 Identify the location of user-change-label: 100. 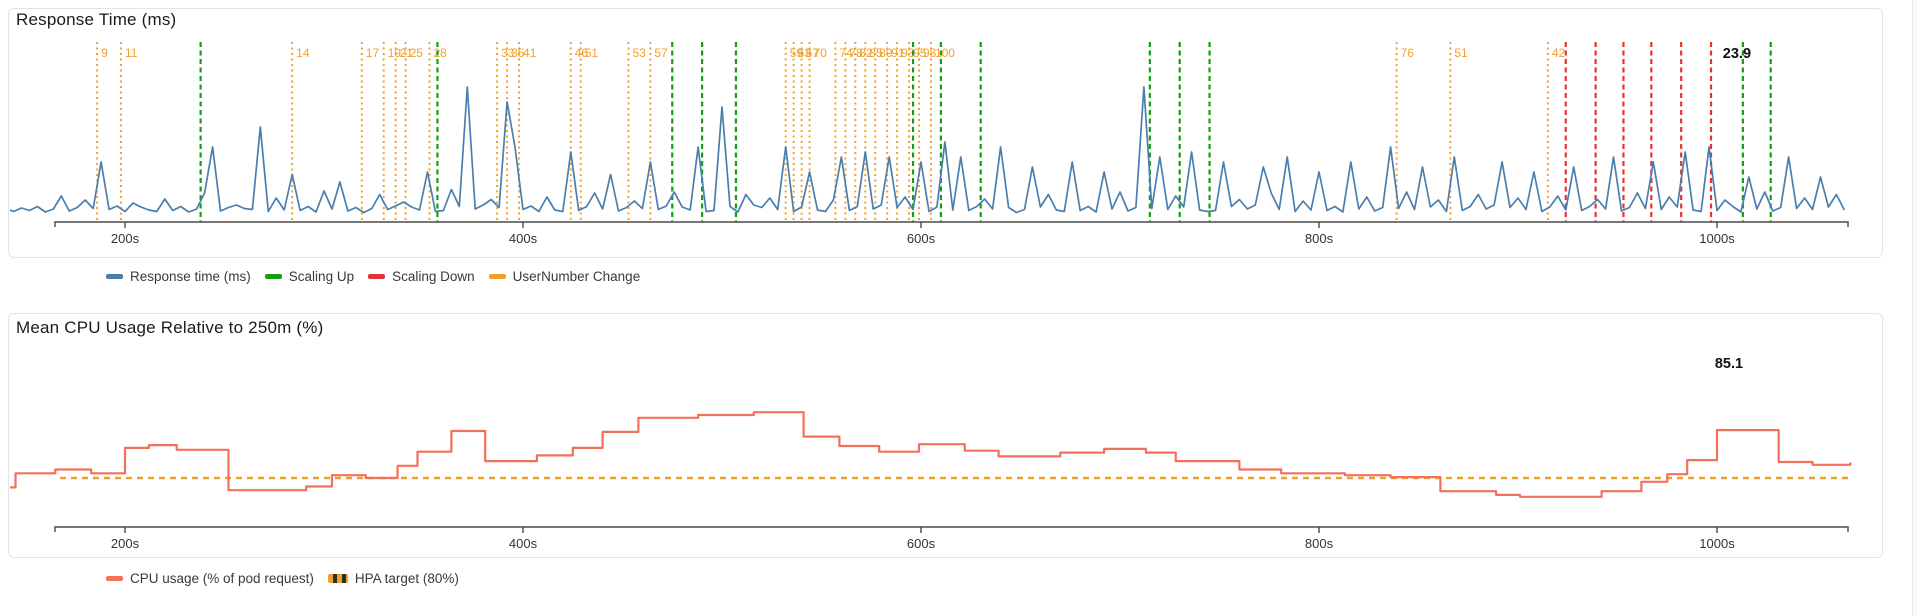
(945, 53).